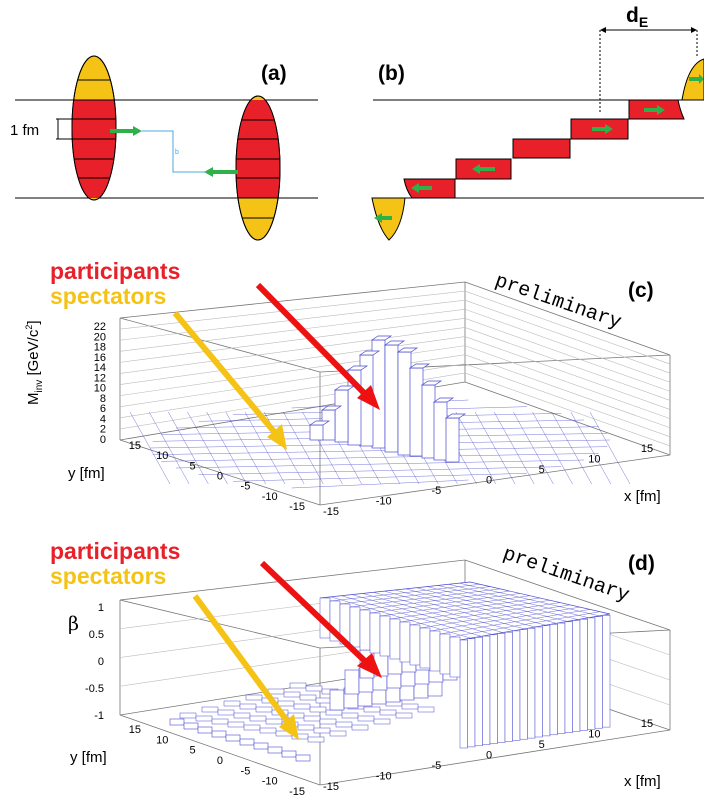  Describe the element at coordinates (115, 271) in the screenshot. I see `legend-participants-c: participants` at that location.